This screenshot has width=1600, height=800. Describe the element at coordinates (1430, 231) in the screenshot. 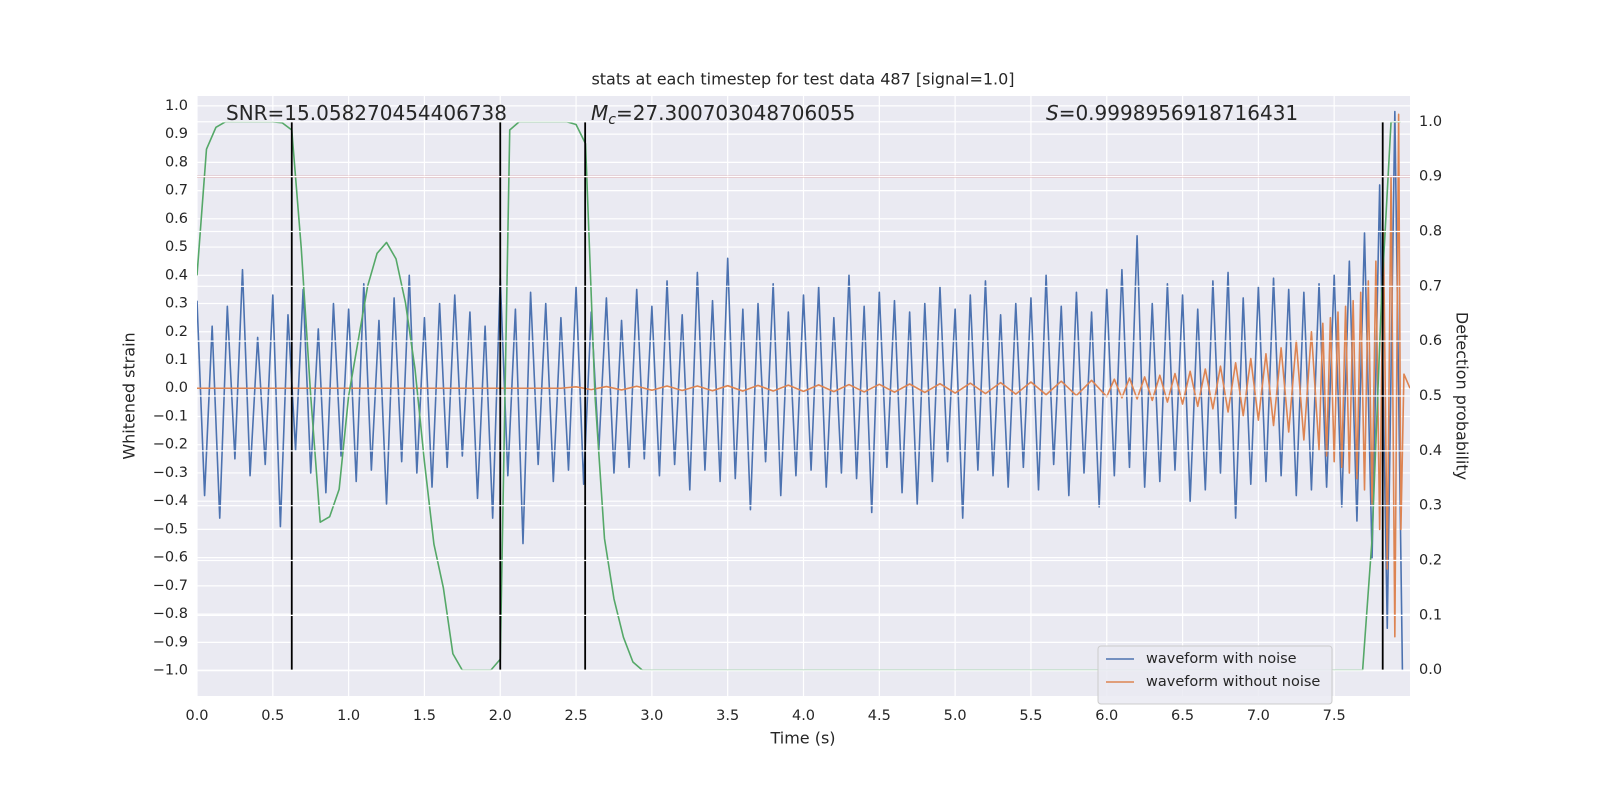

I see `y2-tick-label: 0.8` at that location.